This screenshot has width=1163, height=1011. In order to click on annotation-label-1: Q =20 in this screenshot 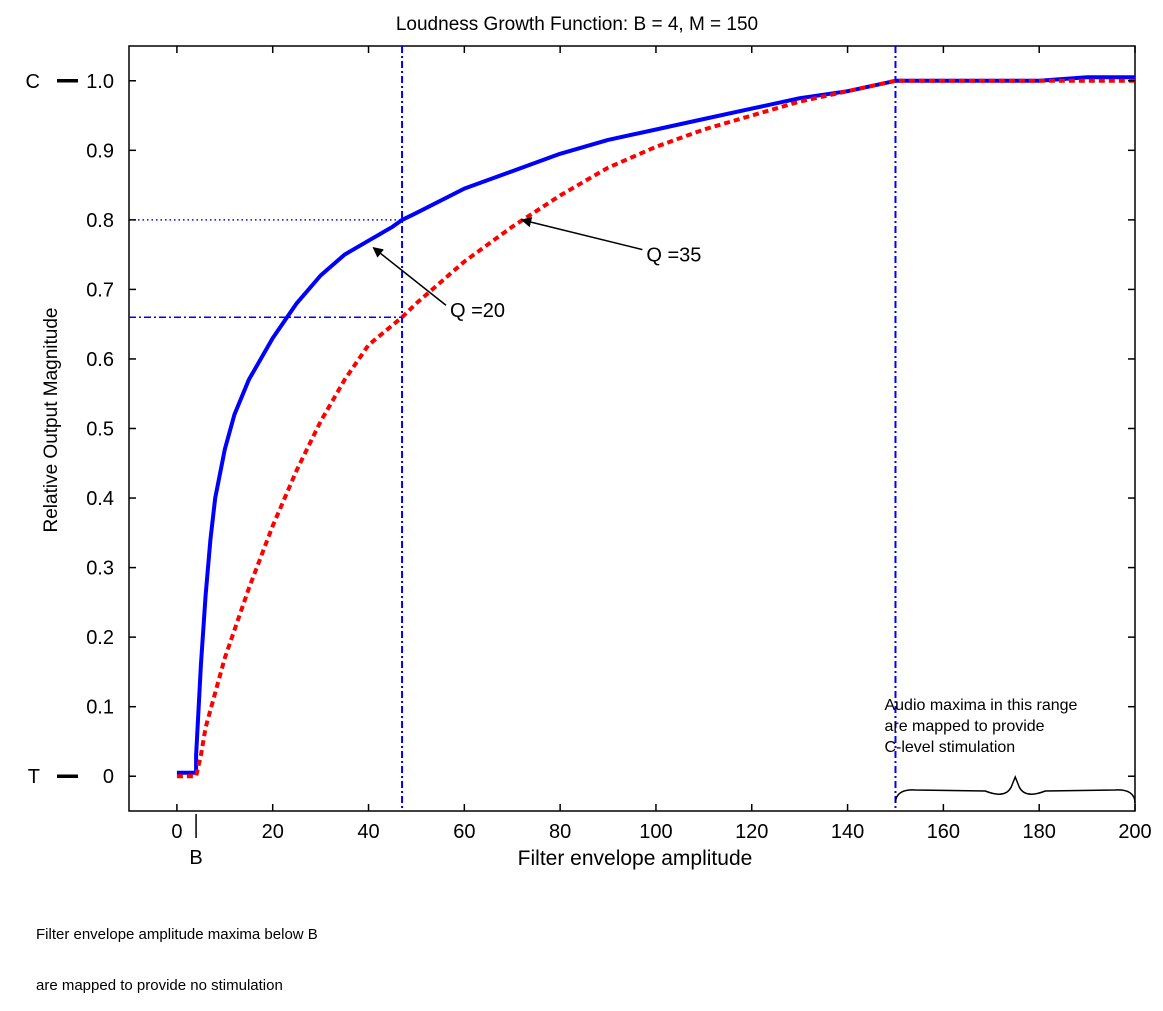, I will do `click(477, 311)`.